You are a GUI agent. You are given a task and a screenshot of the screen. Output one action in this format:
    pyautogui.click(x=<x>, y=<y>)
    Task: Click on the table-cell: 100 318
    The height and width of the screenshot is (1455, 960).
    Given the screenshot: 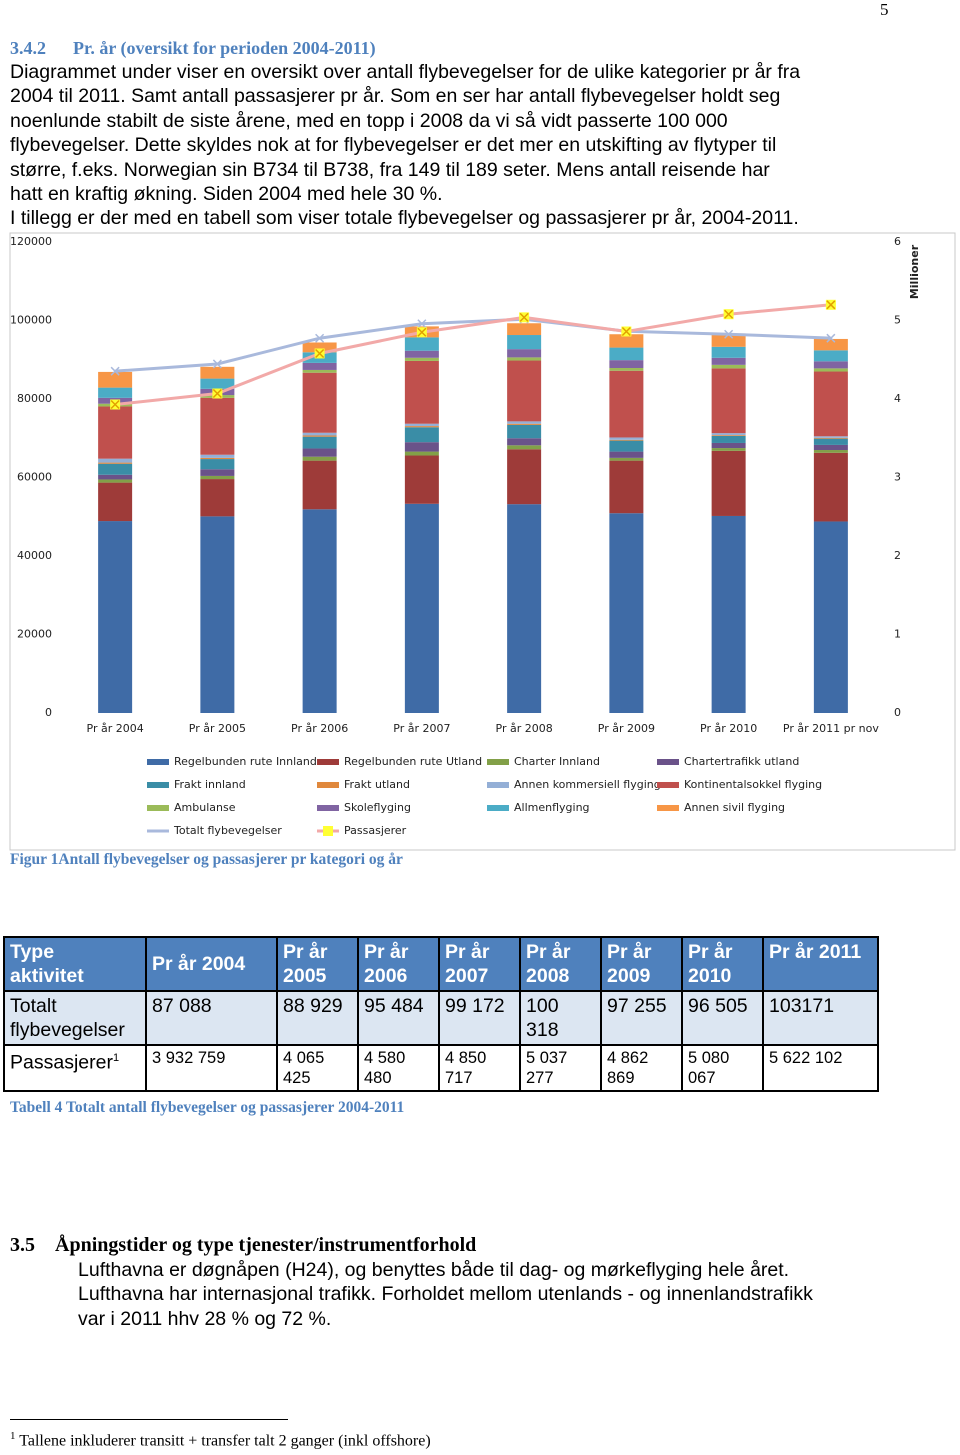 What is the action you would take?
    pyautogui.click(x=560, y=1018)
    